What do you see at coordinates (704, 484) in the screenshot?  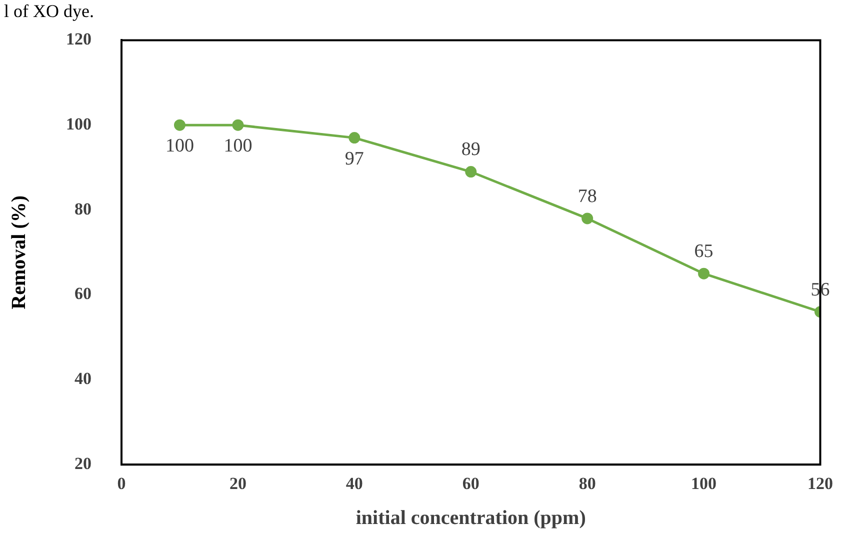 I see `x-tick-label: 100` at bounding box center [704, 484].